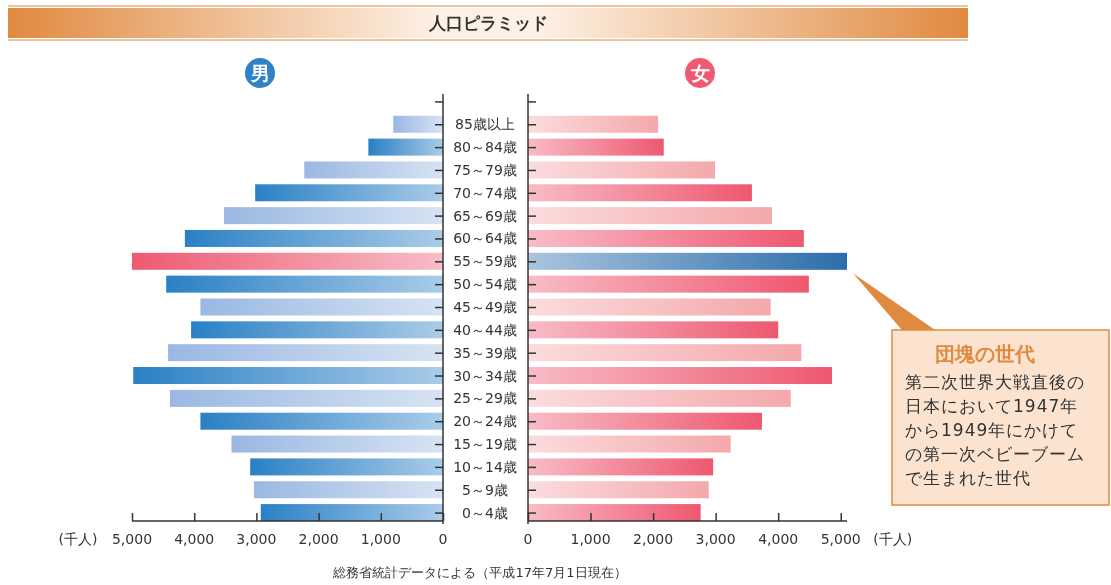 Image resolution: width=1111 pixels, height=585 pixels. What do you see at coordinates (485, 147) in the screenshot?
I see `y-tick-label: 80～84歳` at bounding box center [485, 147].